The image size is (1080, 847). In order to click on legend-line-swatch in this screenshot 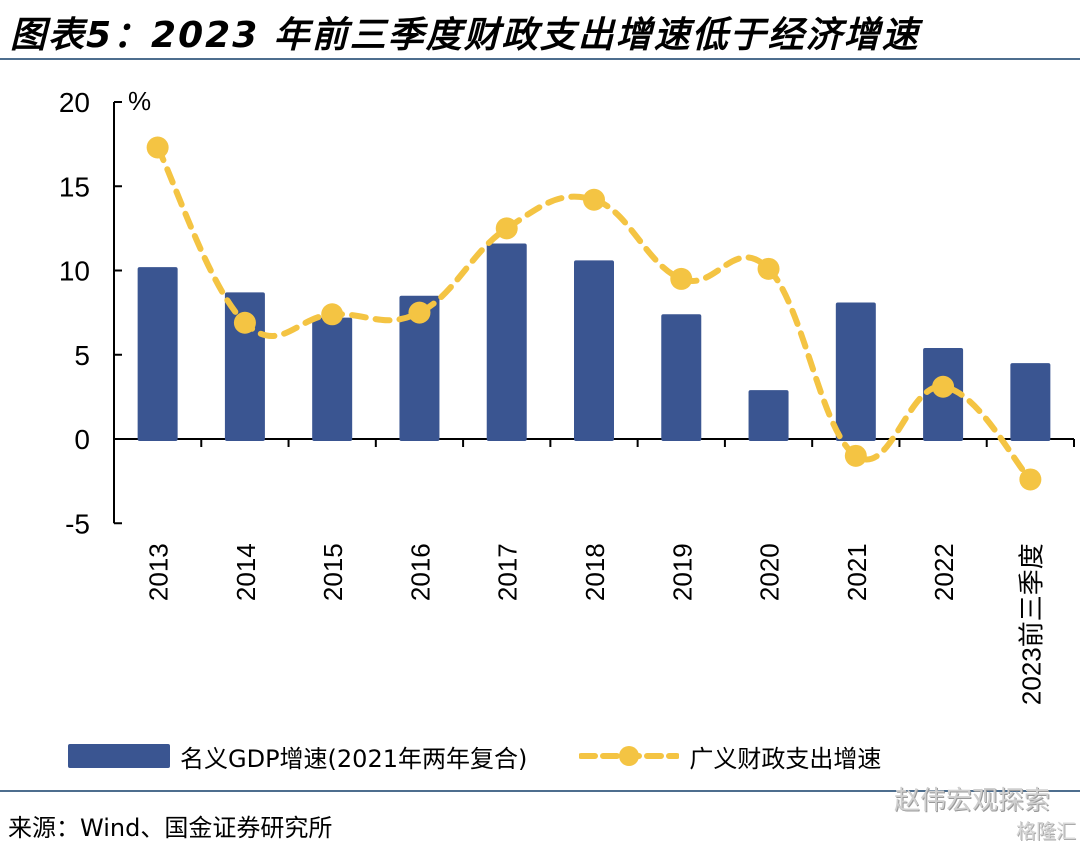, I will do `click(629, 756)`.